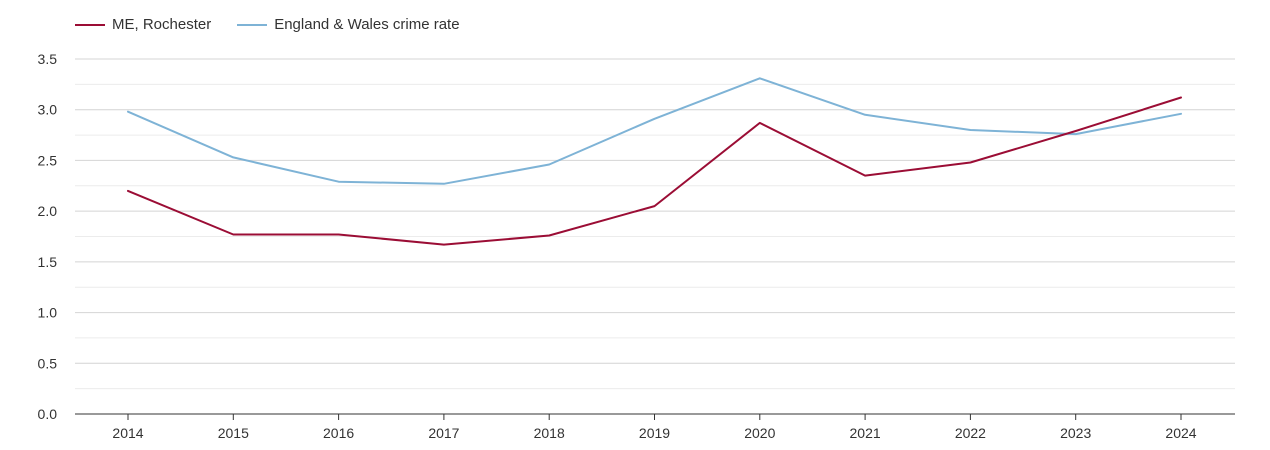 The image size is (1270, 450). I want to click on legend-label-england-wales: England & Wales crime rate, so click(367, 24).